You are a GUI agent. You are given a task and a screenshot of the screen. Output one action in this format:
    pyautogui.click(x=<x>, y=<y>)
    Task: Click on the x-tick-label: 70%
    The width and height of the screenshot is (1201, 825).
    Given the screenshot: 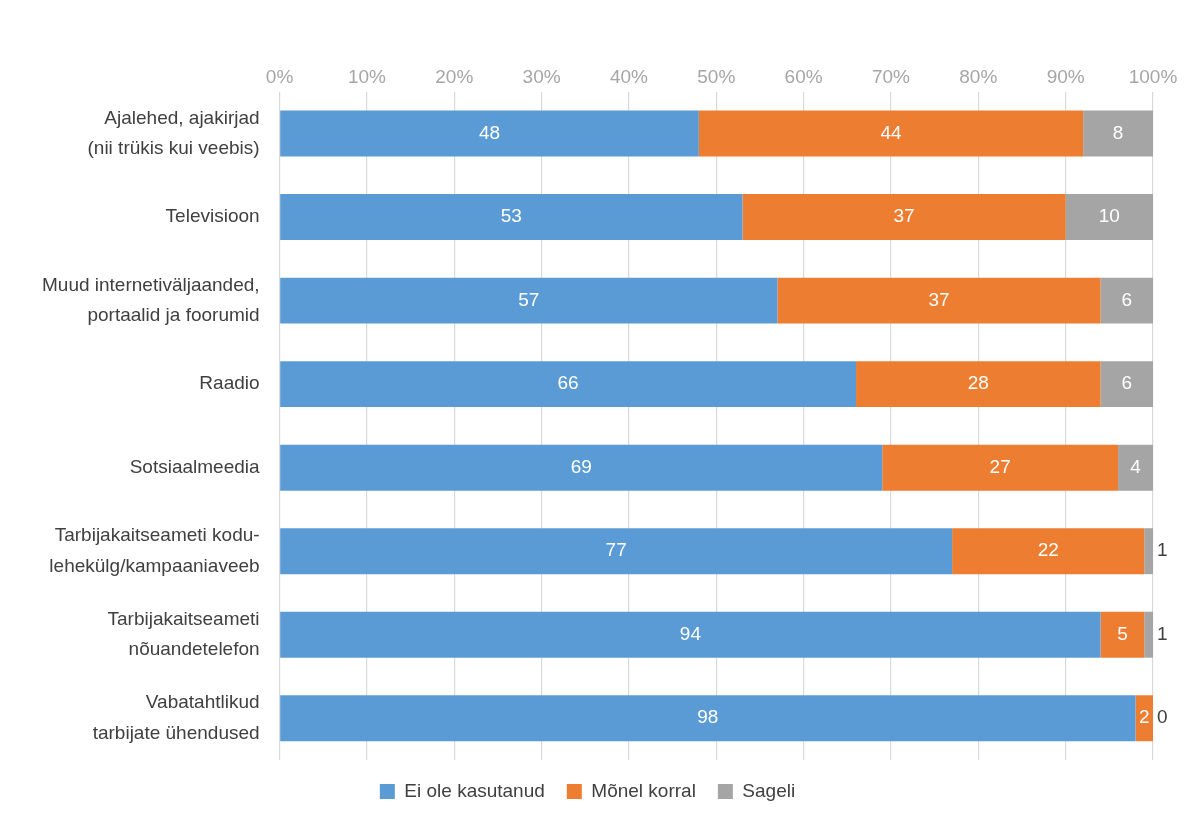 What is the action you would take?
    pyautogui.click(x=891, y=76)
    